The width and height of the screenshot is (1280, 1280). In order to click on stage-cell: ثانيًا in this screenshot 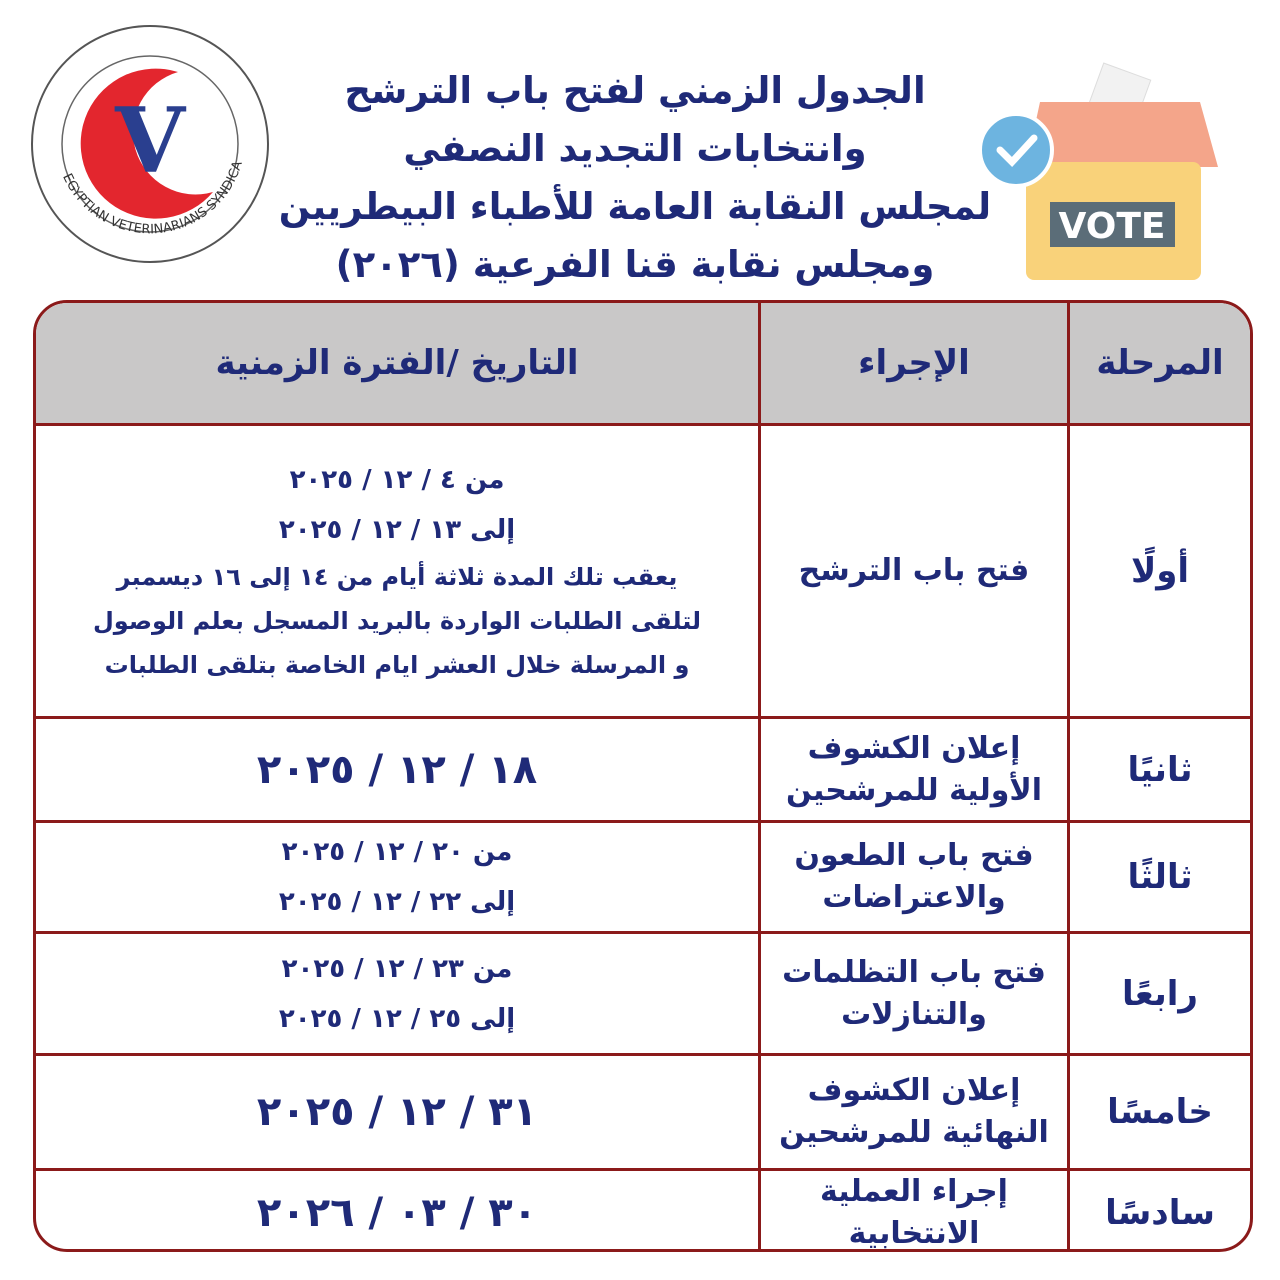, I will do `click(1160, 769)`.